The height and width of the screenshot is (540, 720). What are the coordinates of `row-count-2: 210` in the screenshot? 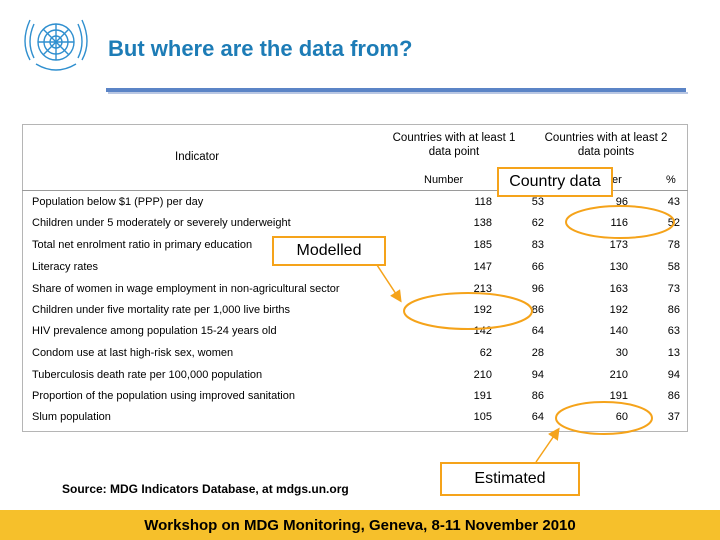 It's located at (618, 375).